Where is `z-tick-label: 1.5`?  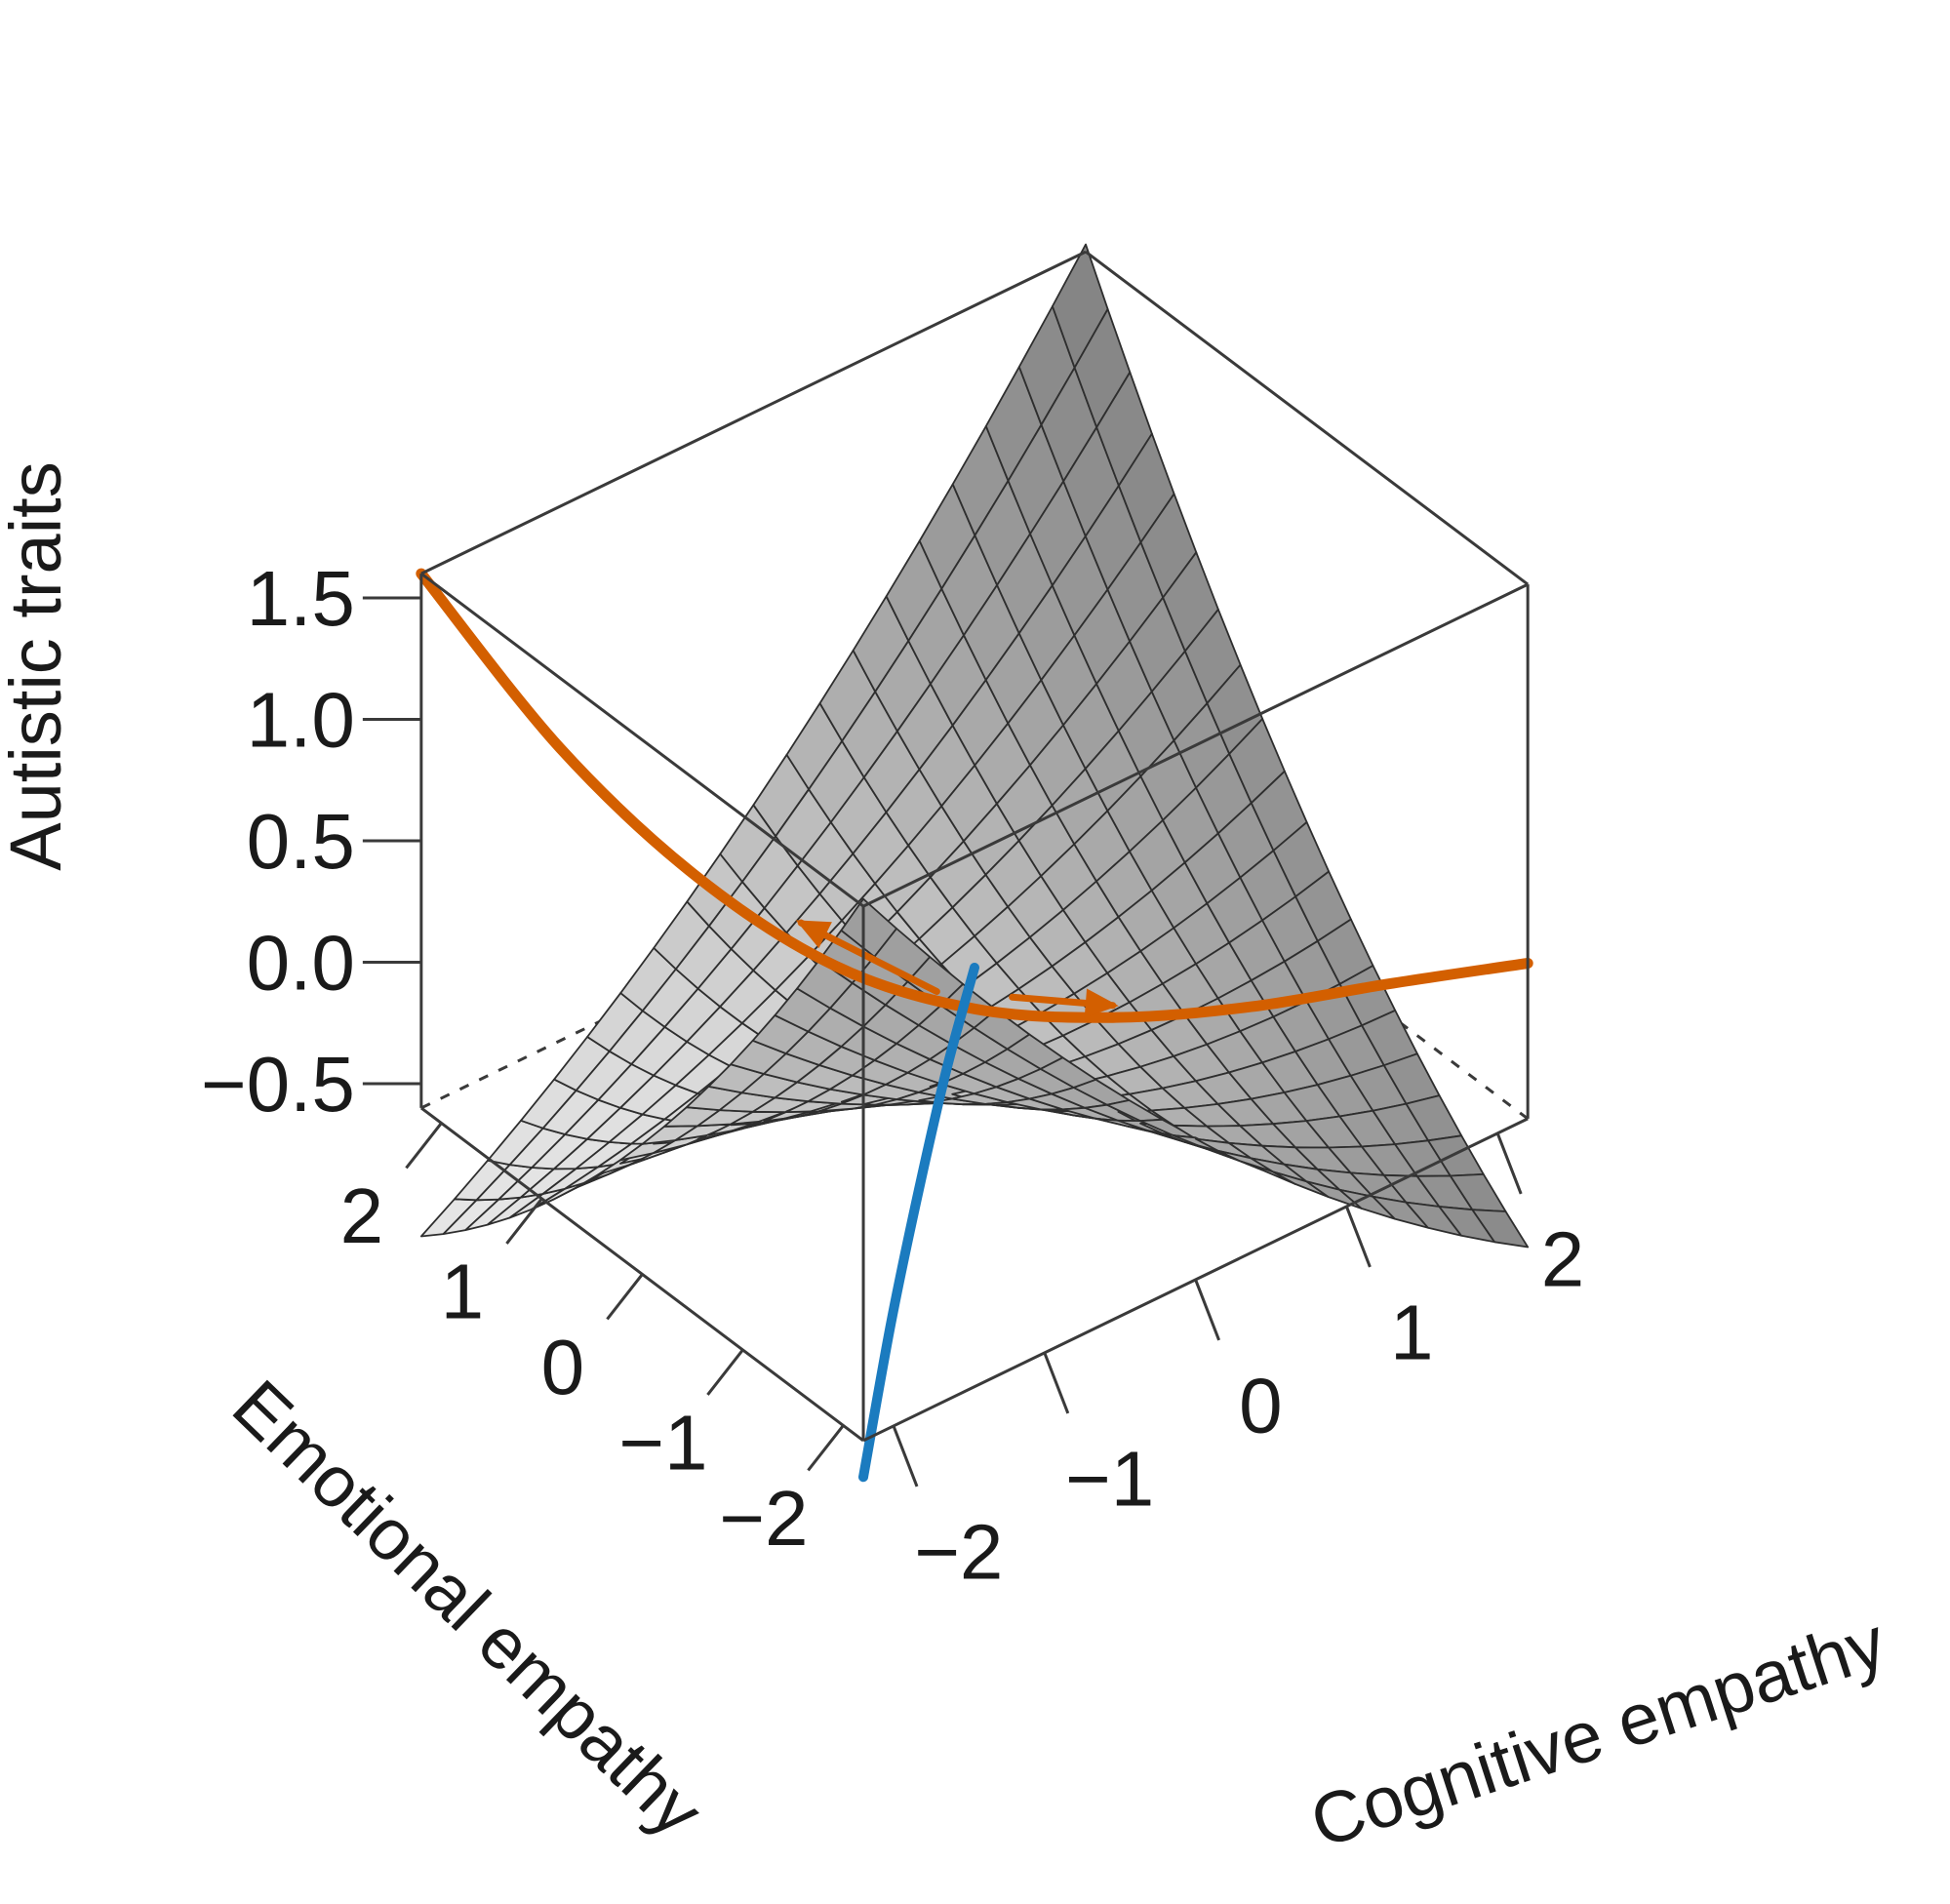 z-tick-label: 1.5 is located at coordinates (301, 598).